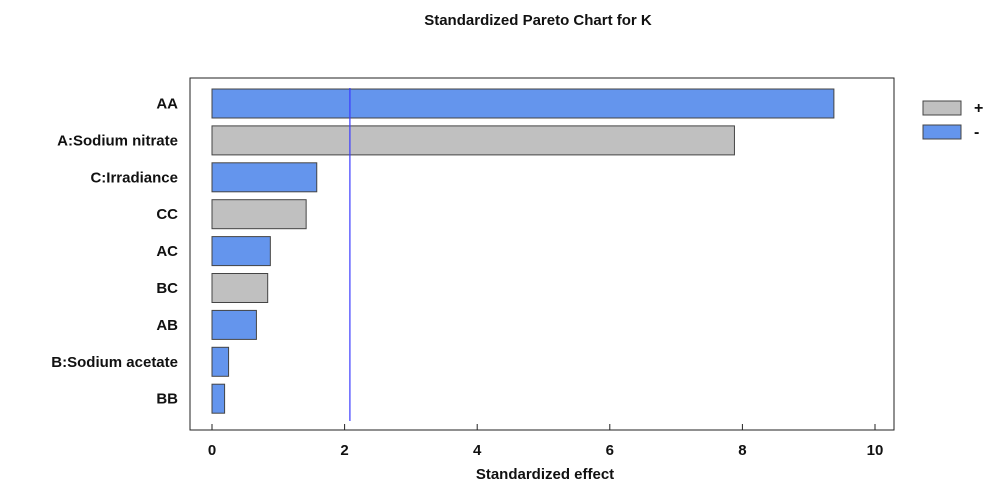  I want to click on category-label: A:Sodium nitrate, so click(117, 140).